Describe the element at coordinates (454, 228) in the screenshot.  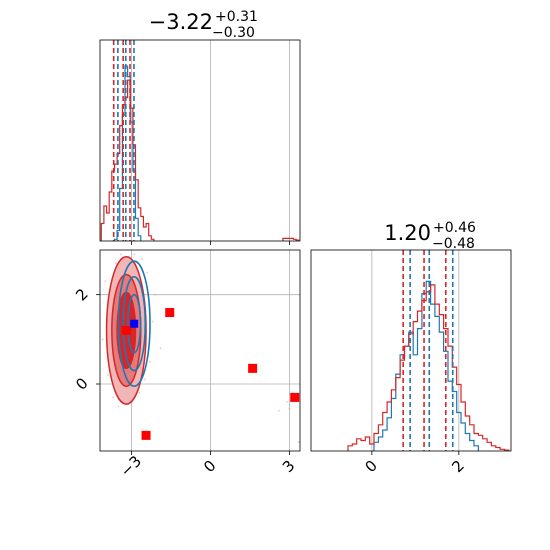
I see `panel-title-sup: +0.46` at that location.